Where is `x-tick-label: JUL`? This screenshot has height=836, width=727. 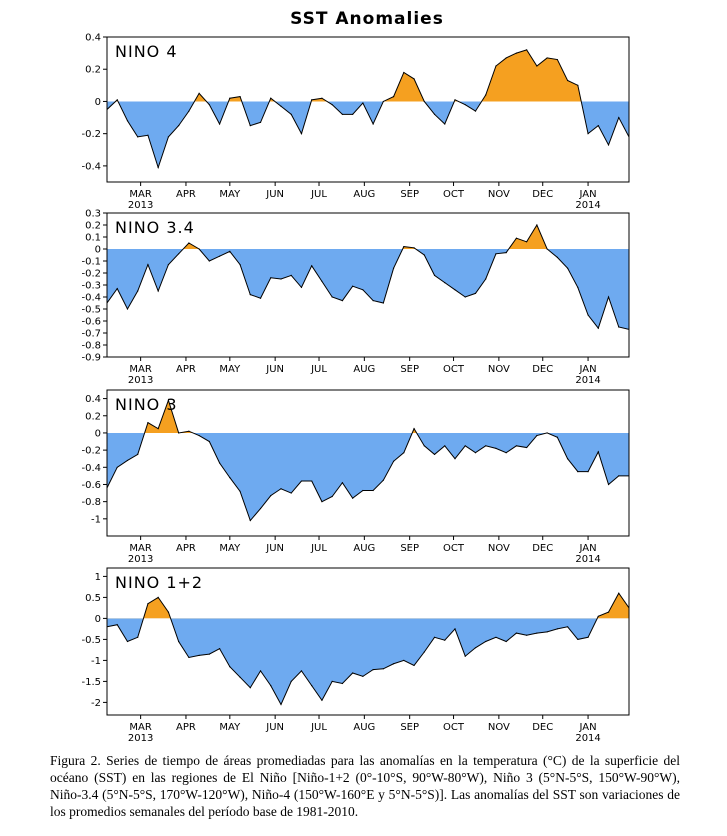
x-tick-label: JUL is located at coordinates (318, 727).